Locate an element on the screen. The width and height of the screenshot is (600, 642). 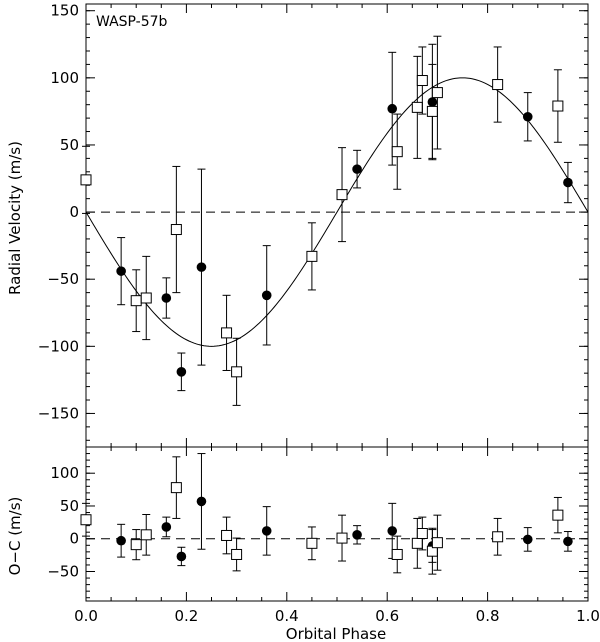
y-tick-label: 150 is located at coordinates (64, 11).